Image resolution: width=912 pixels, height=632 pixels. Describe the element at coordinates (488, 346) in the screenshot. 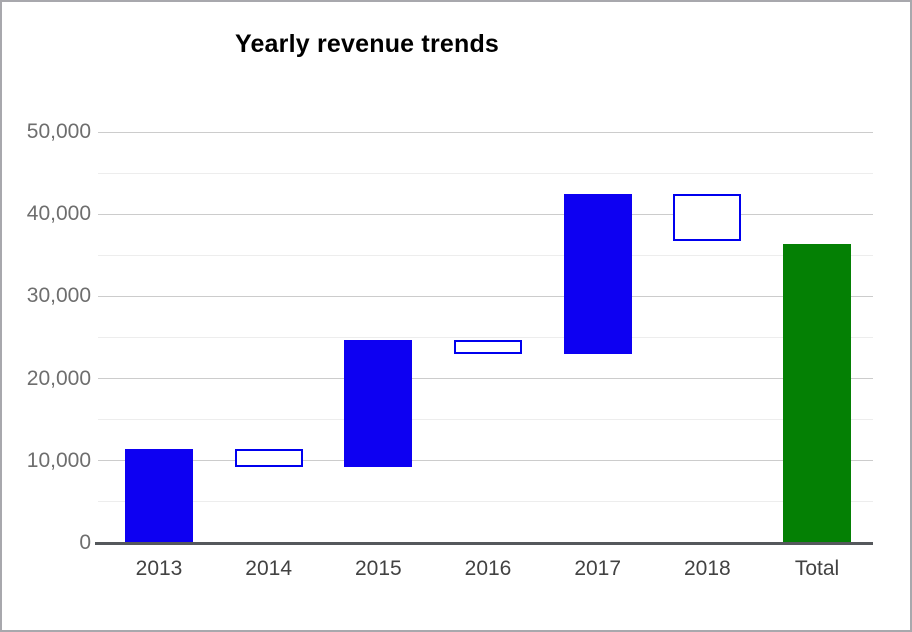

I see `waterfall-bar-2016` at that location.